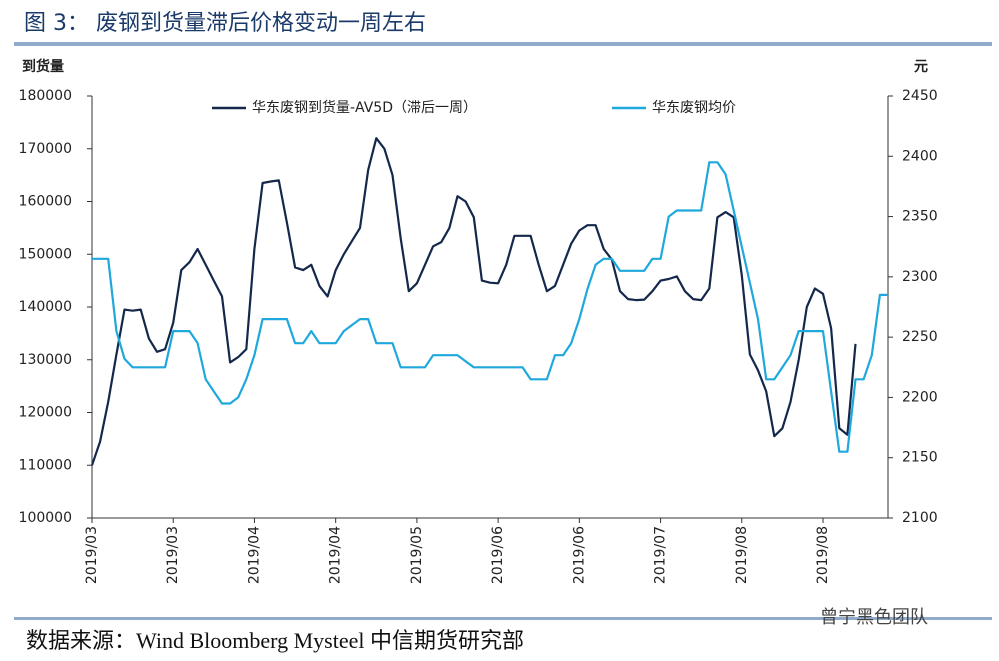 Image resolution: width=999 pixels, height=661 pixels. I want to click on watermark: 曾宁黑色团队, so click(874, 617).